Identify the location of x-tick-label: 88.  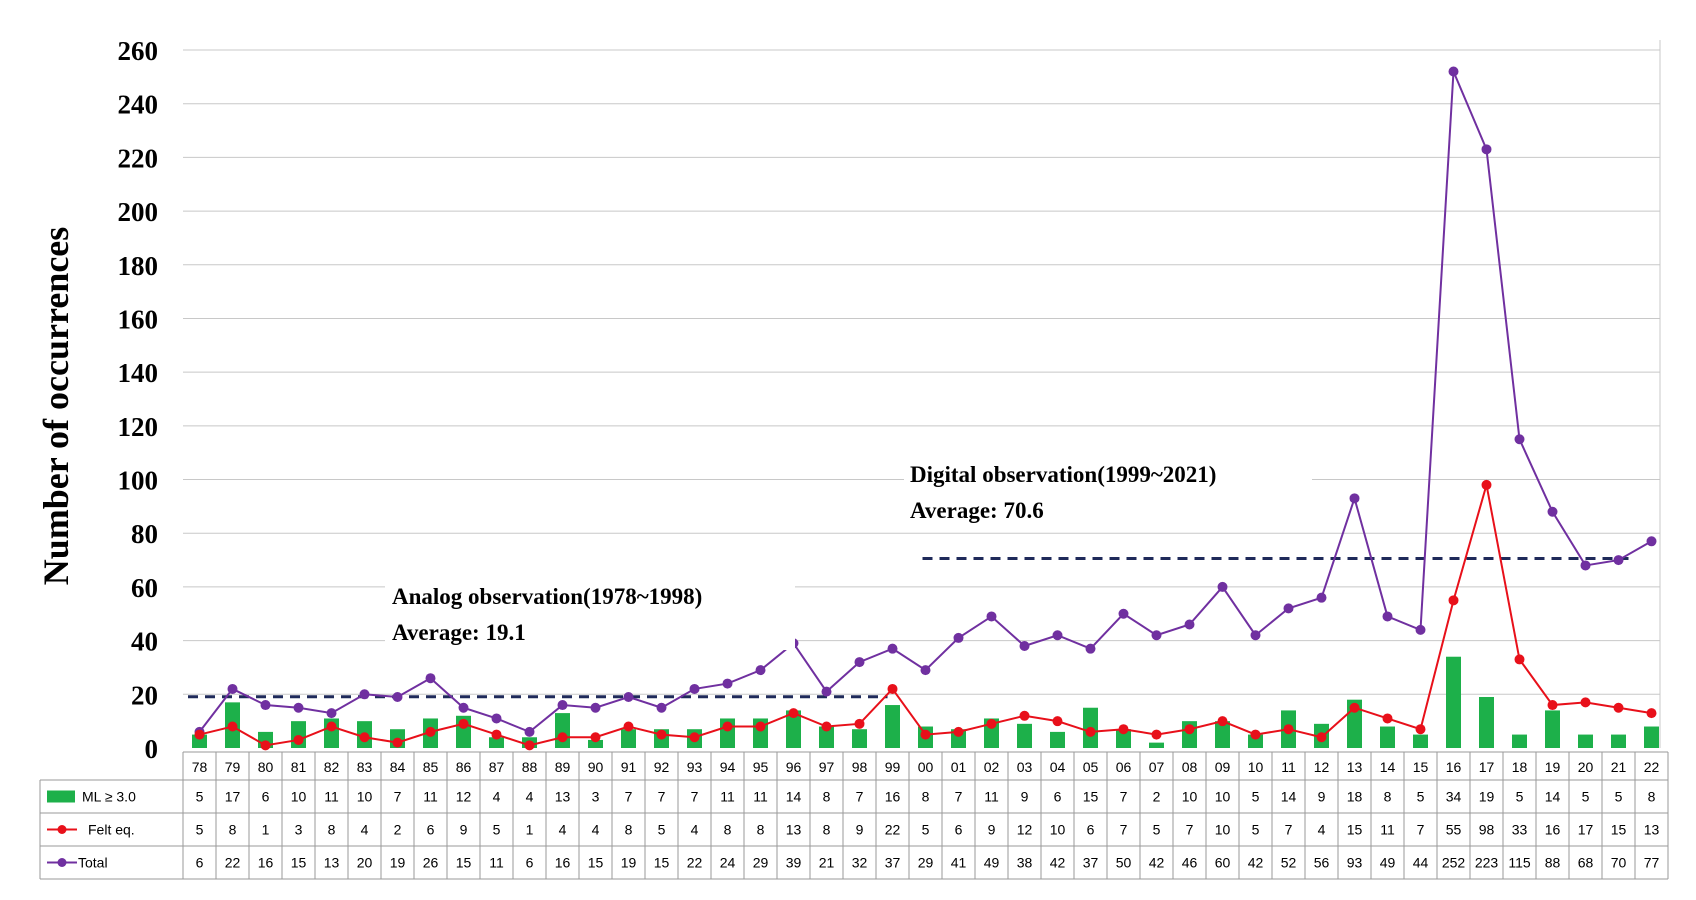
(530, 767).